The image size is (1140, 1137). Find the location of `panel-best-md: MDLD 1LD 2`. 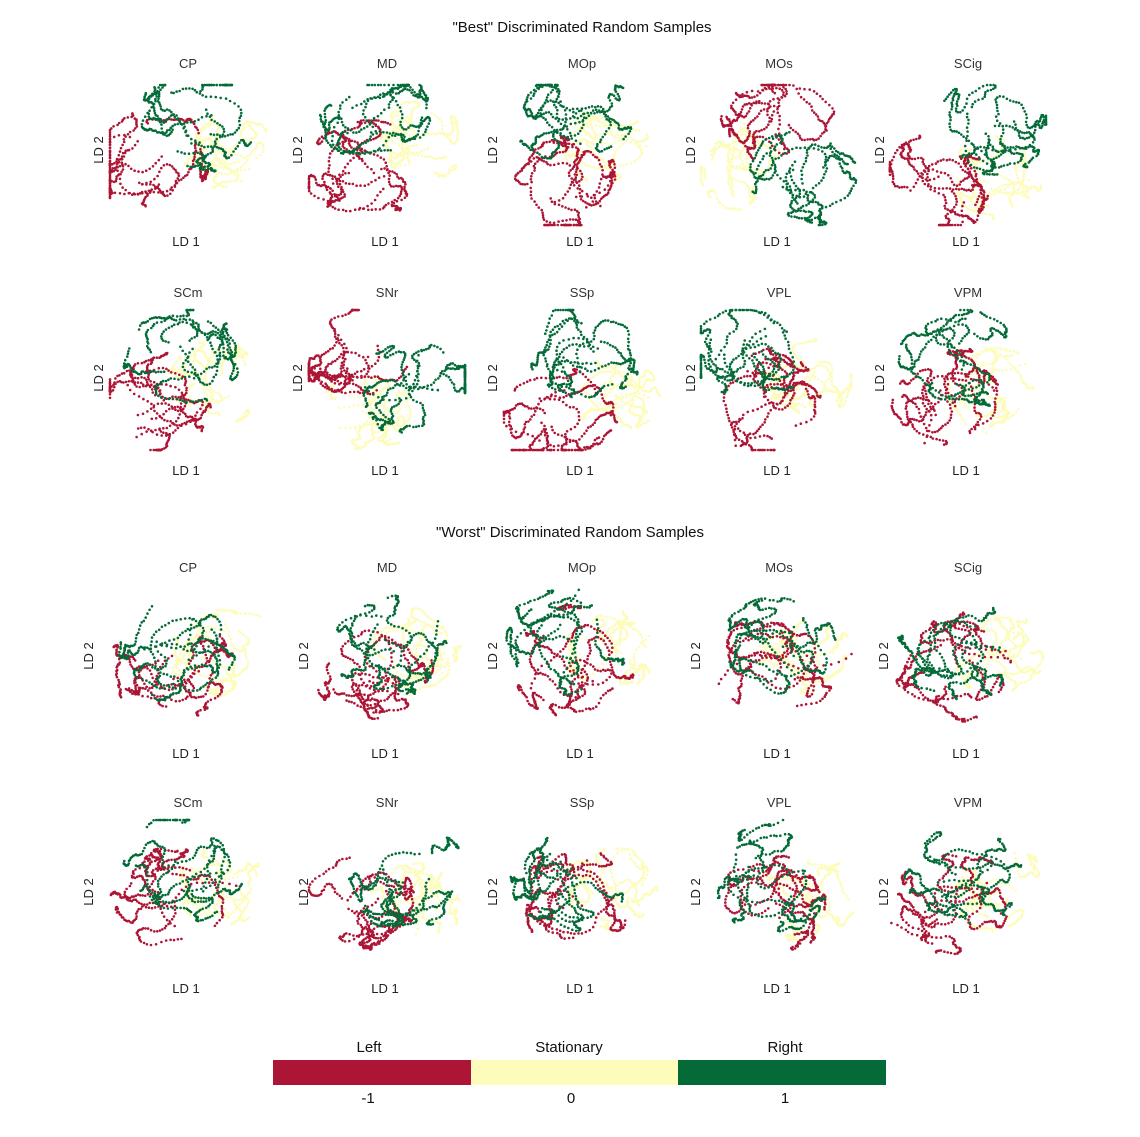

panel-best-md: MDLD 1LD 2 is located at coordinates (374, 152).